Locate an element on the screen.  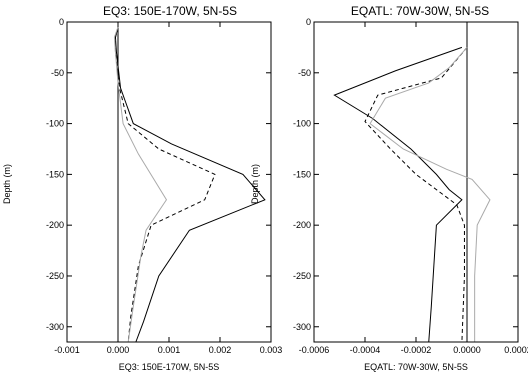
x-tick-label: 0.001 is located at coordinates (169, 350).